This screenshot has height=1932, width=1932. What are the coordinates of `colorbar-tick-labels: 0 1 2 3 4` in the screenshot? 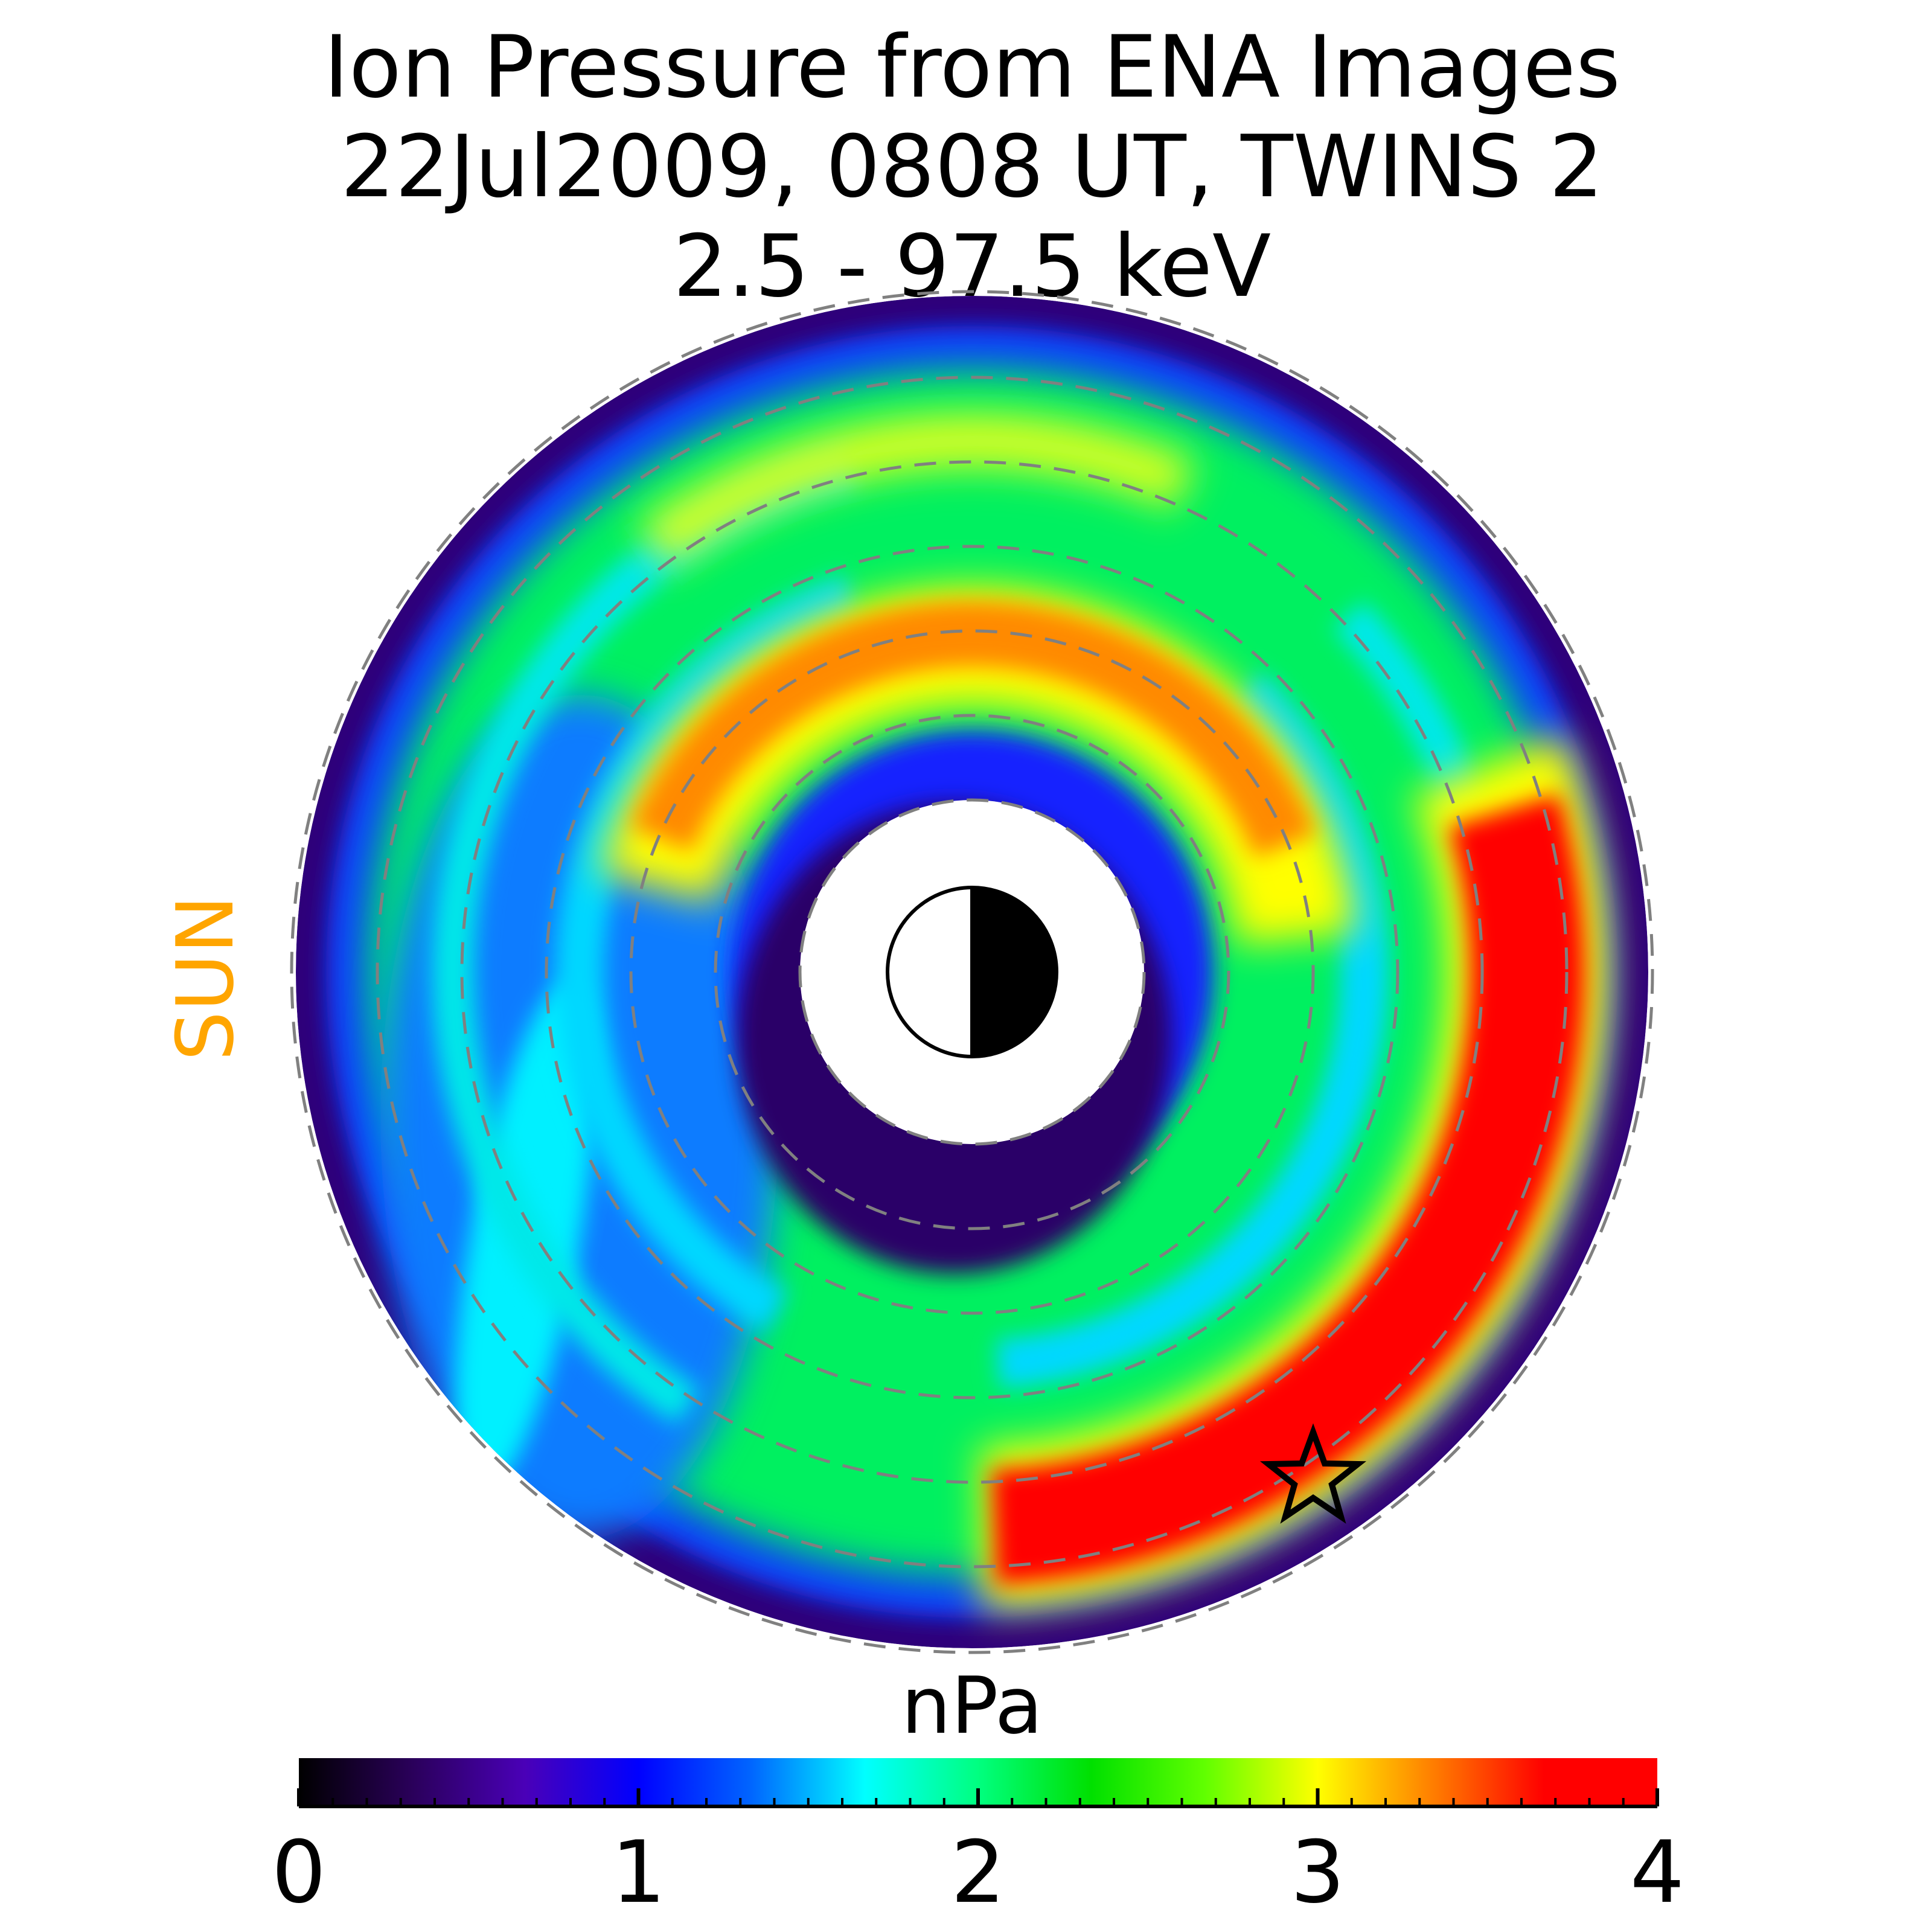 It's located at (978, 1873).